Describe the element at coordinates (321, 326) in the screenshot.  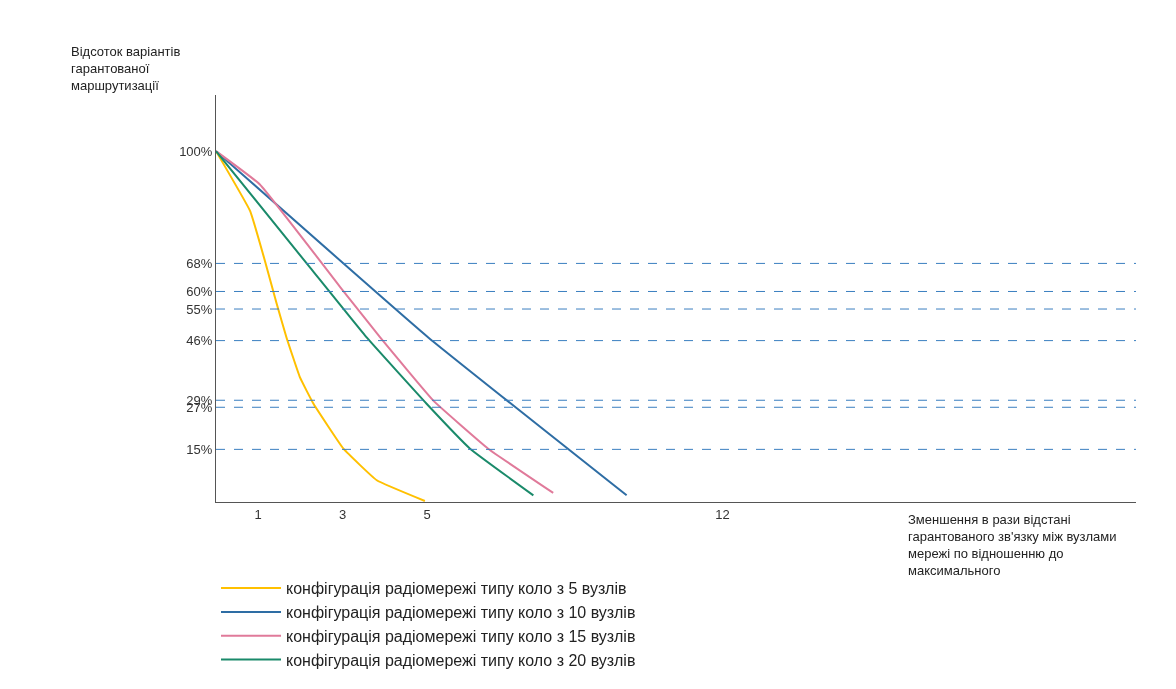
I see `line-series` at that location.